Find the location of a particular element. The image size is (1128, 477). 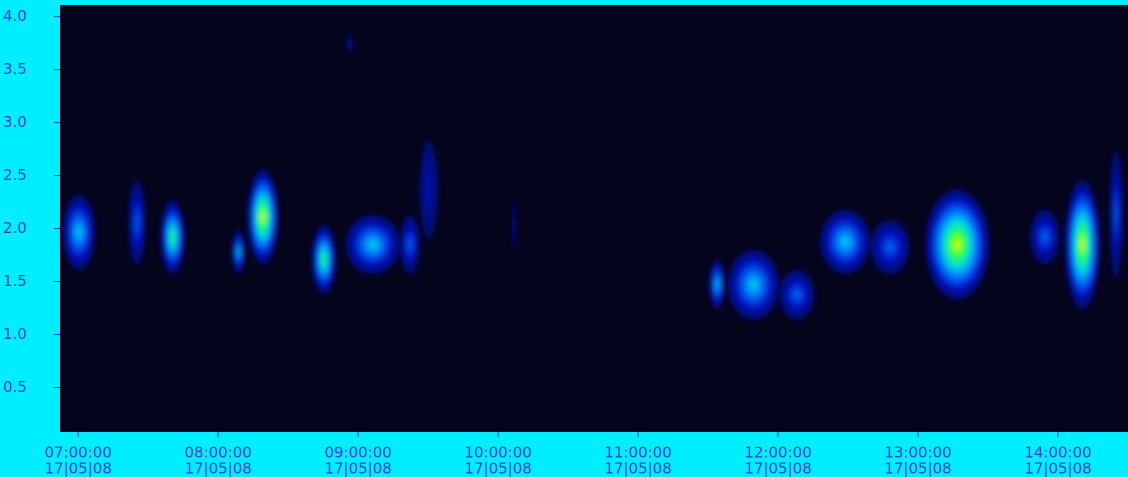

x-tick-label: 07:00:00 is located at coordinates (78, 453).